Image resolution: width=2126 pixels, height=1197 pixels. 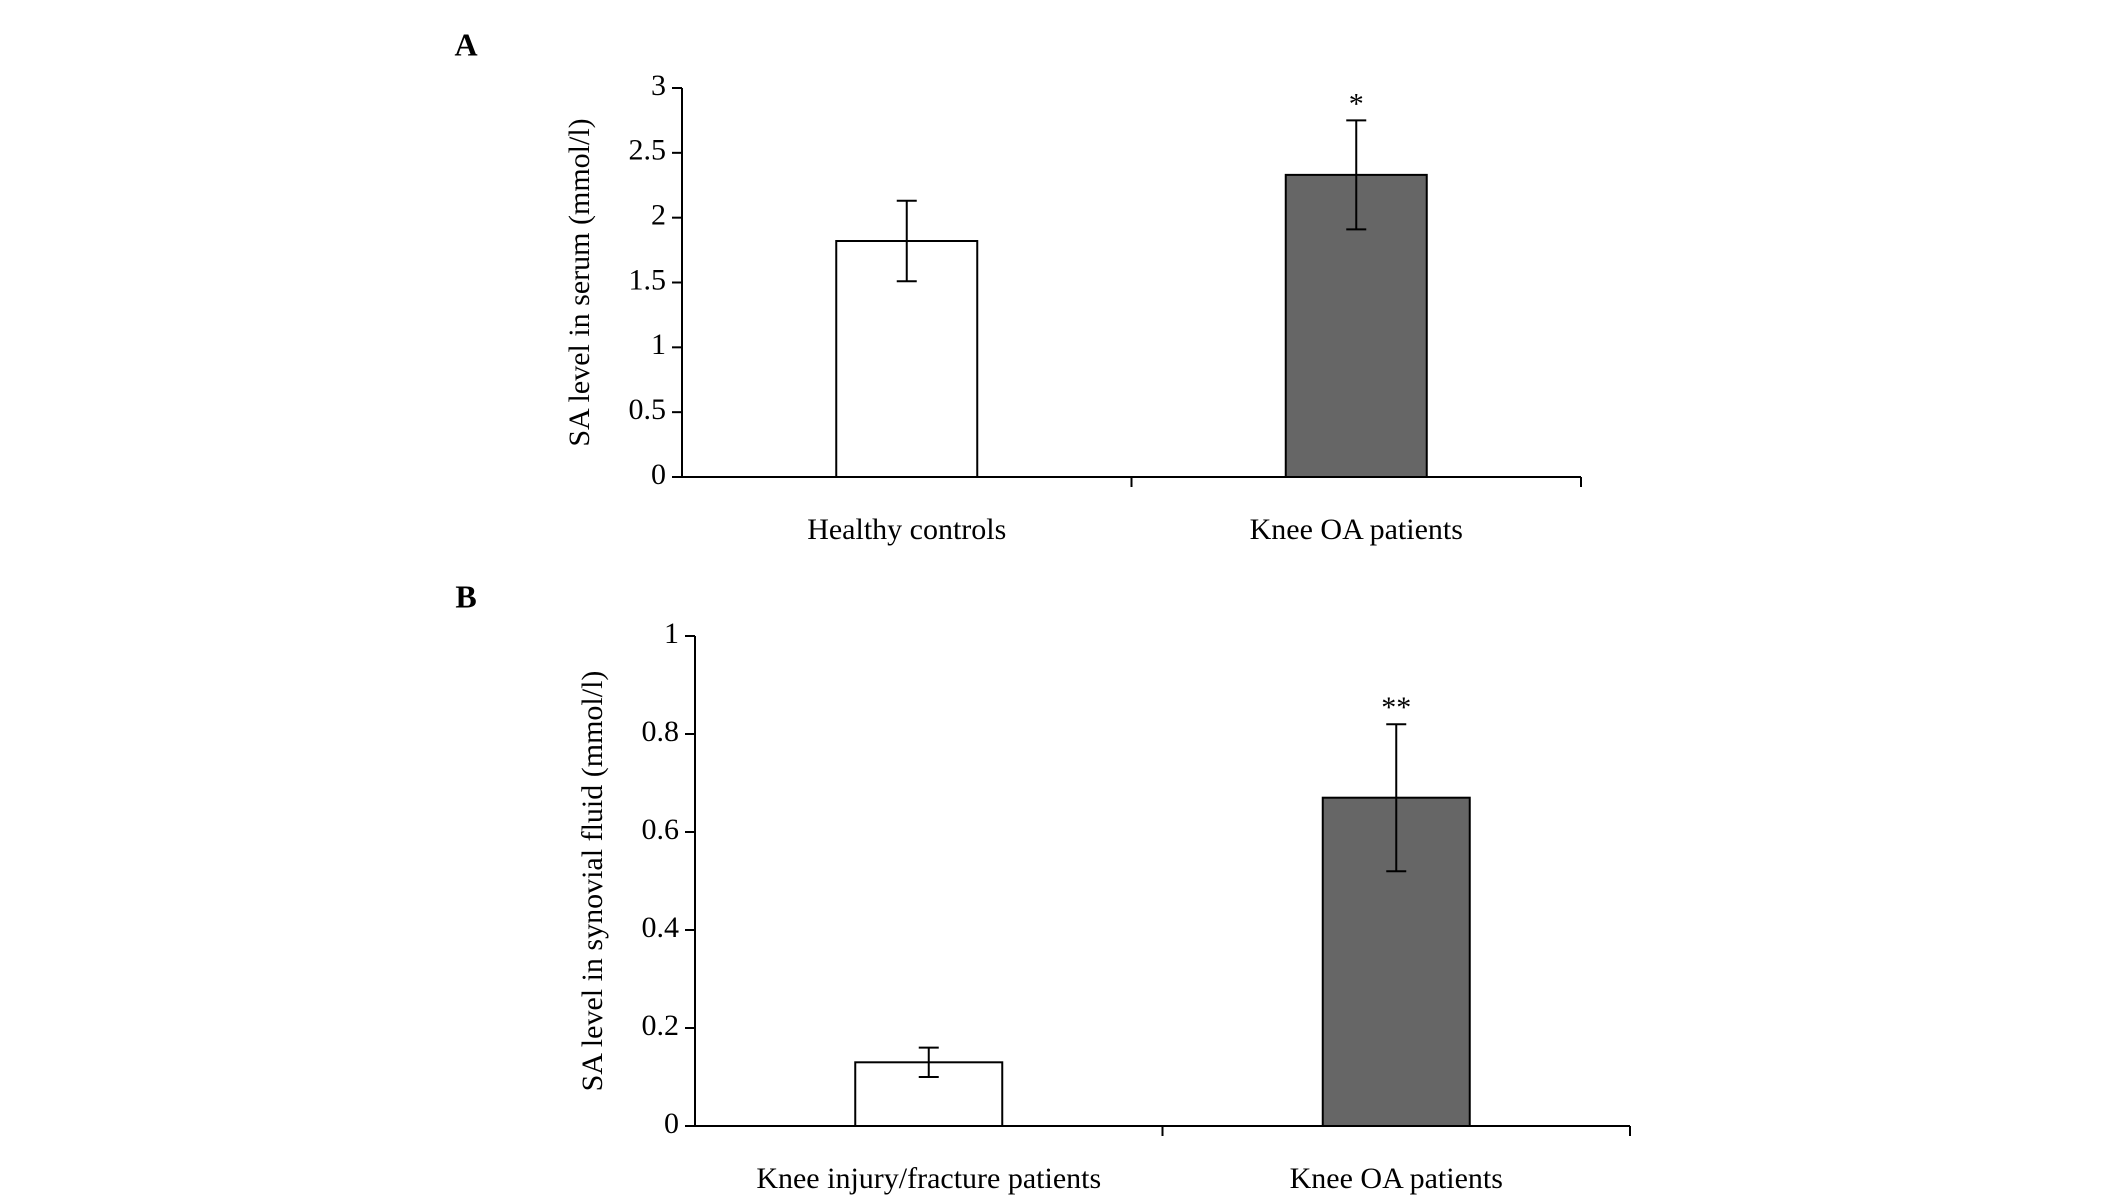 What do you see at coordinates (465, 44) in the screenshot?
I see `panel-label: A` at bounding box center [465, 44].